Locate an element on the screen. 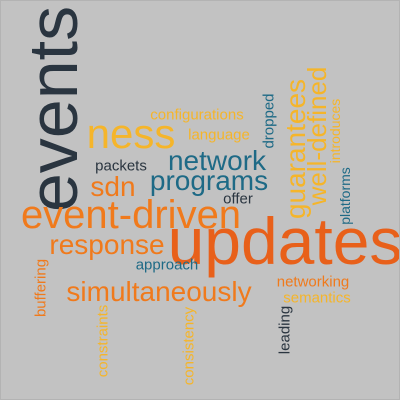 The width and height of the screenshot is (400, 400). word-programs: programs is located at coordinates (209, 180).